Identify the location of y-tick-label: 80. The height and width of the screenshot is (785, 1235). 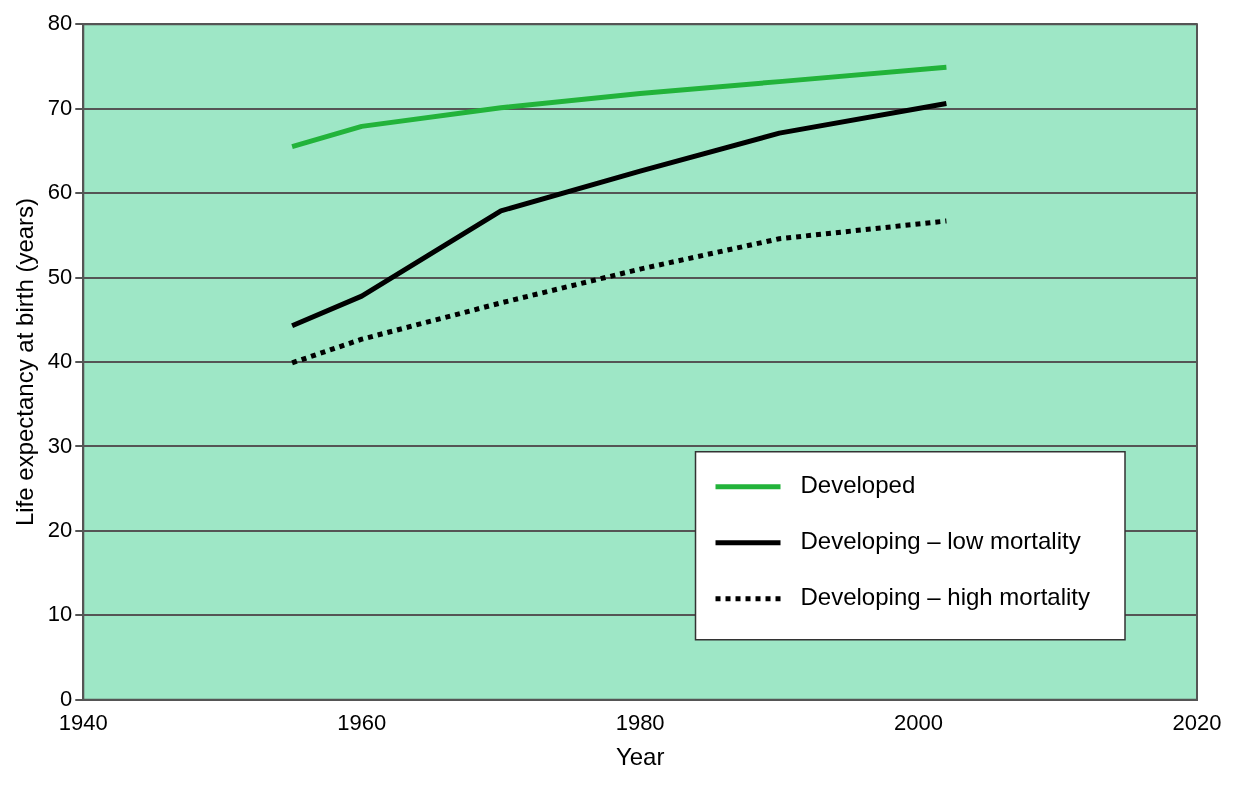
(60, 23).